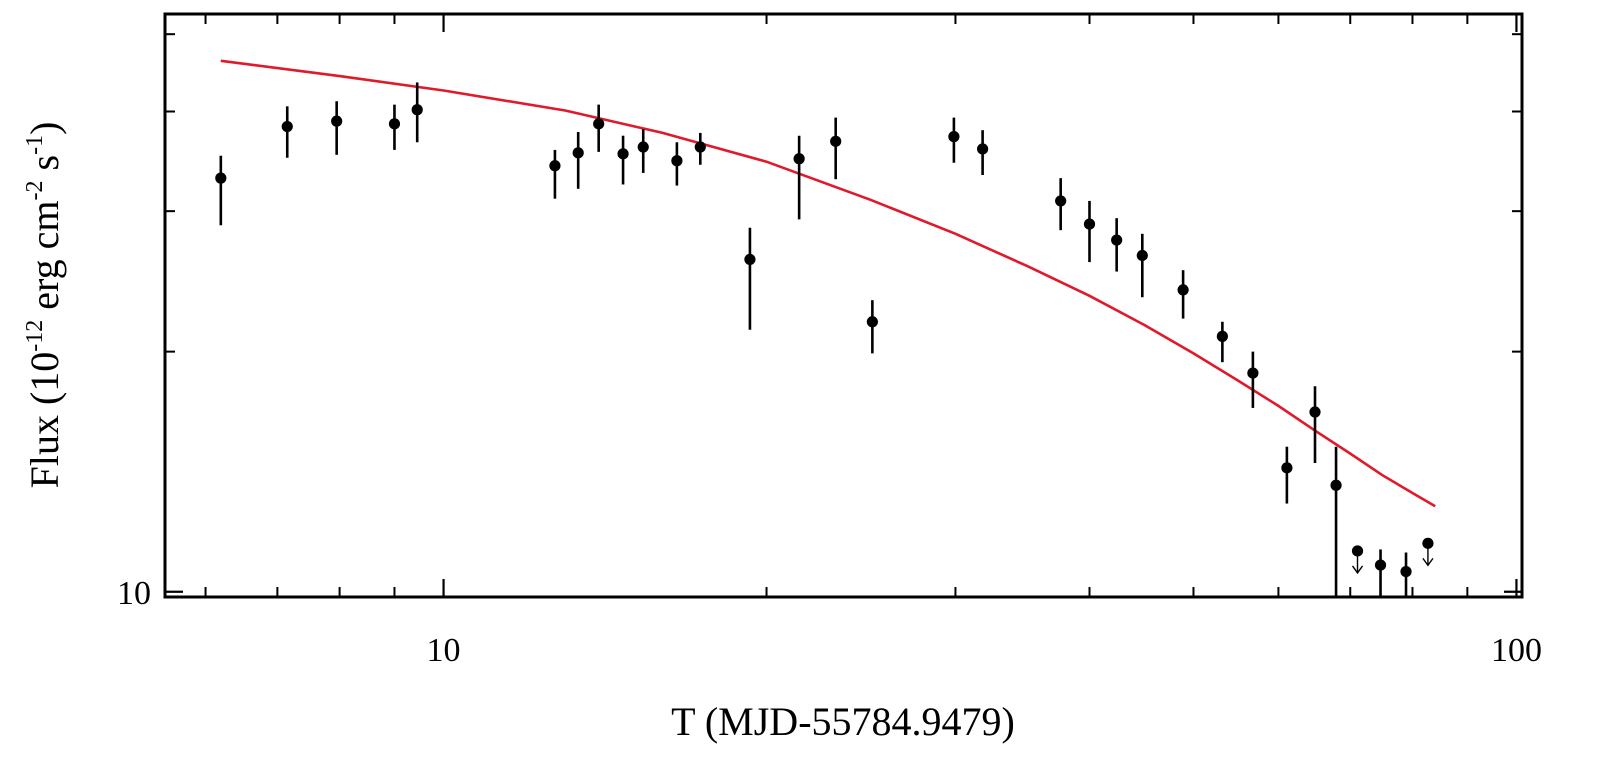  I want to click on x-tick-label: 10, so click(444, 650).